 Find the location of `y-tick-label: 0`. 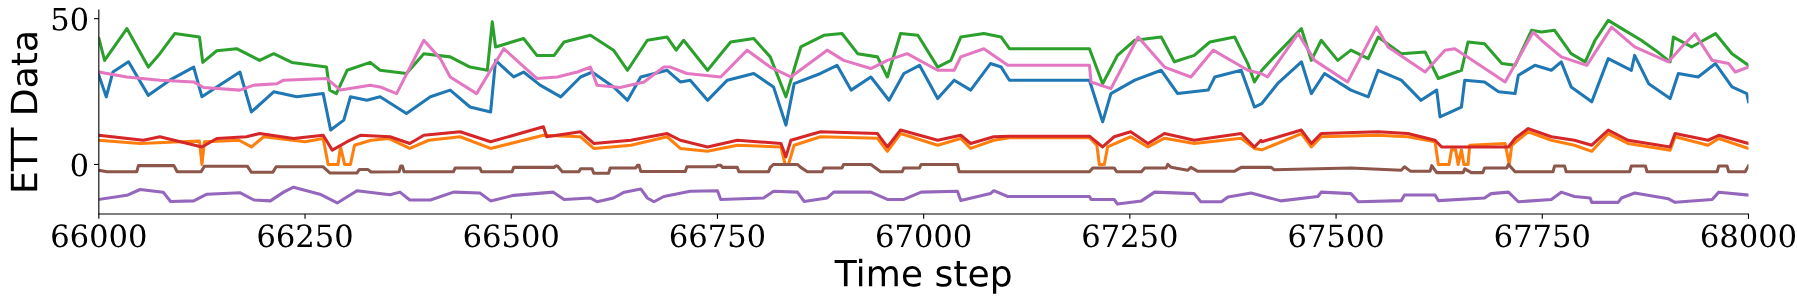

y-tick-label: 0 is located at coordinates (79, 165).